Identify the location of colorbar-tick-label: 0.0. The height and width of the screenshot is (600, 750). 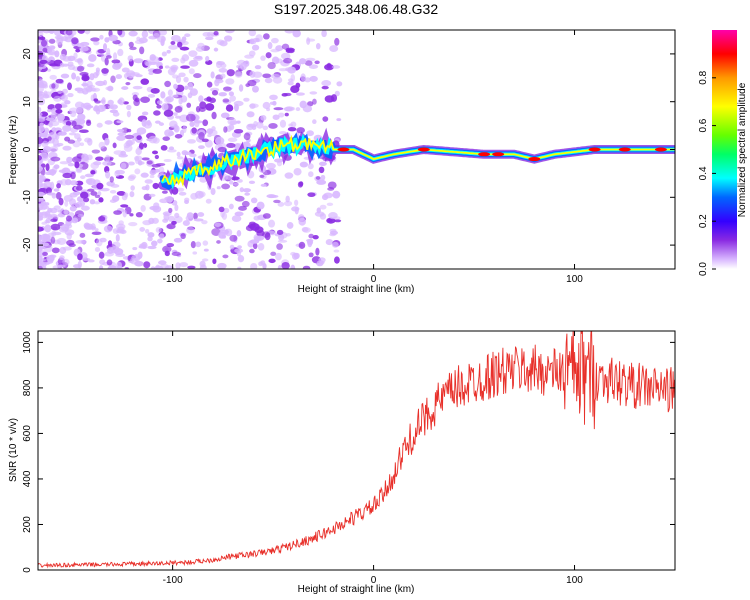
(703, 269).